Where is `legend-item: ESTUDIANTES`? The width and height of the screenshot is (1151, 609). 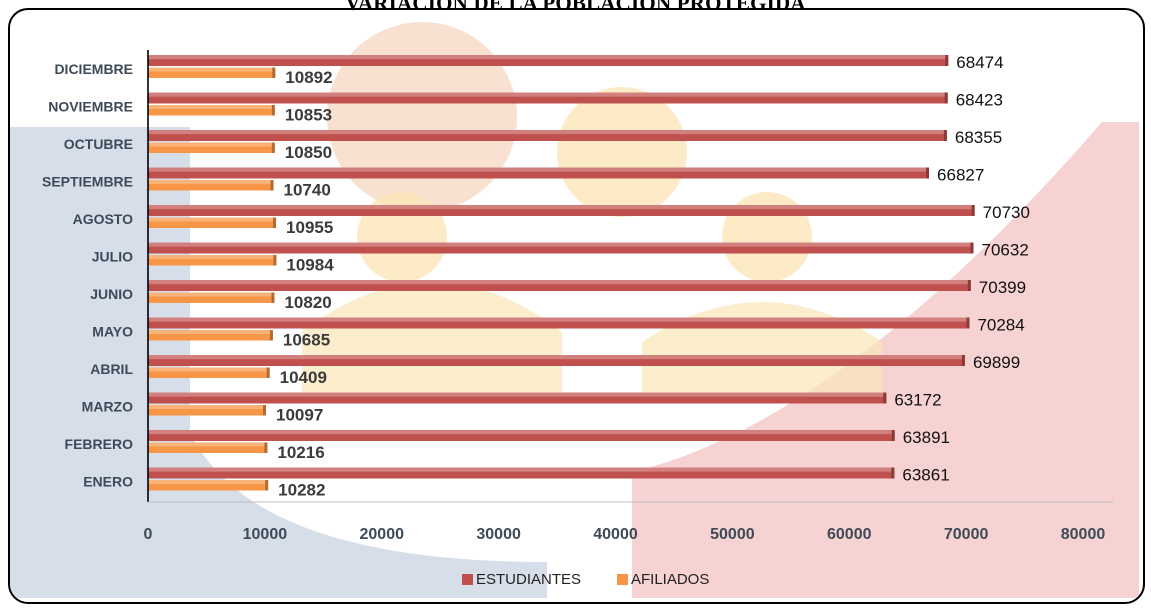 legend-item: ESTUDIANTES is located at coordinates (521, 579).